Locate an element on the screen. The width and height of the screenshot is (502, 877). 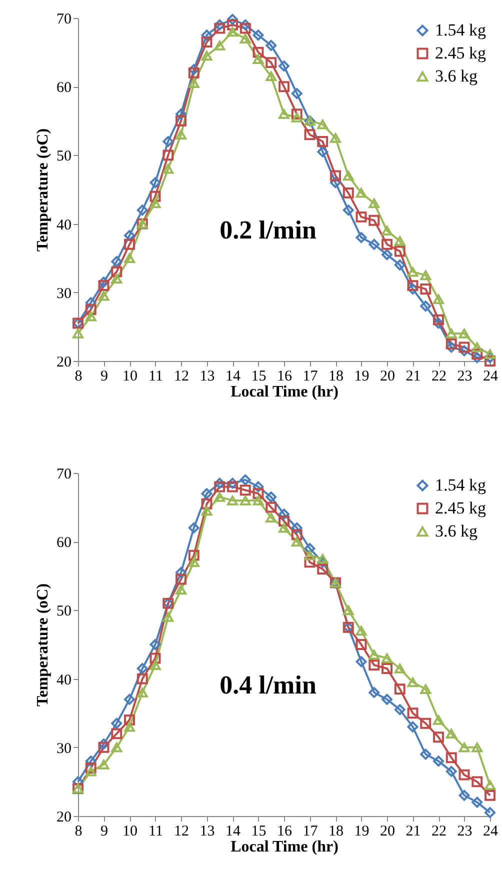
annotation: 0.4 l/min is located at coordinates (268, 685).